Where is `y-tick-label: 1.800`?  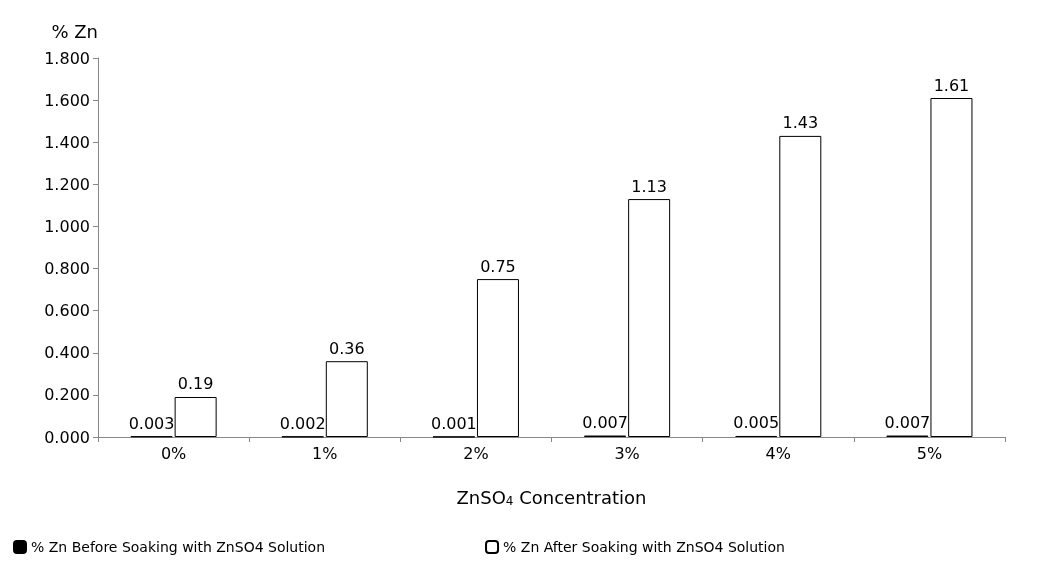
y-tick-label: 1.800 is located at coordinates (67, 58).